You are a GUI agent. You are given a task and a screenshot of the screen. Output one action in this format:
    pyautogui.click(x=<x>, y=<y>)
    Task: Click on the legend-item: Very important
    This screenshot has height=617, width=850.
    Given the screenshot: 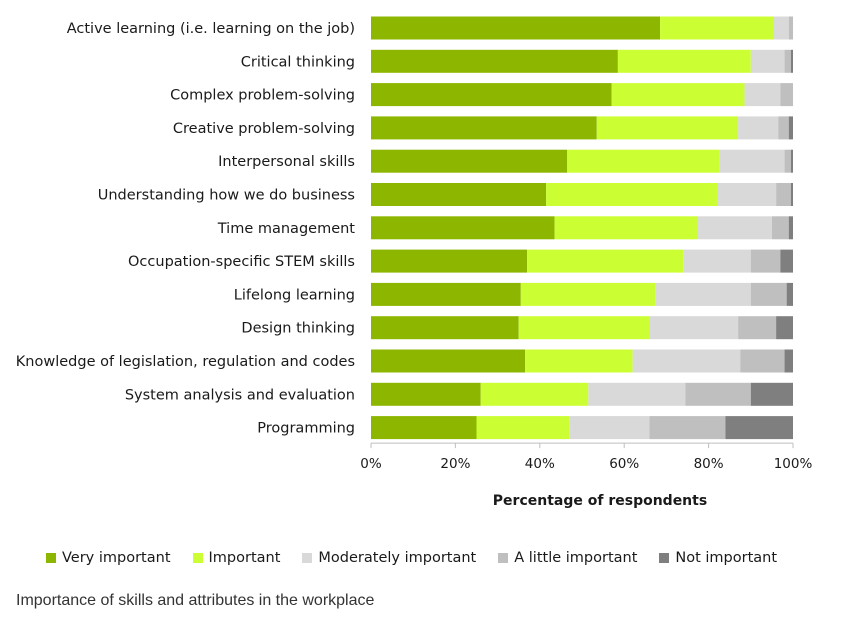 What is the action you would take?
    pyautogui.click(x=108, y=558)
    